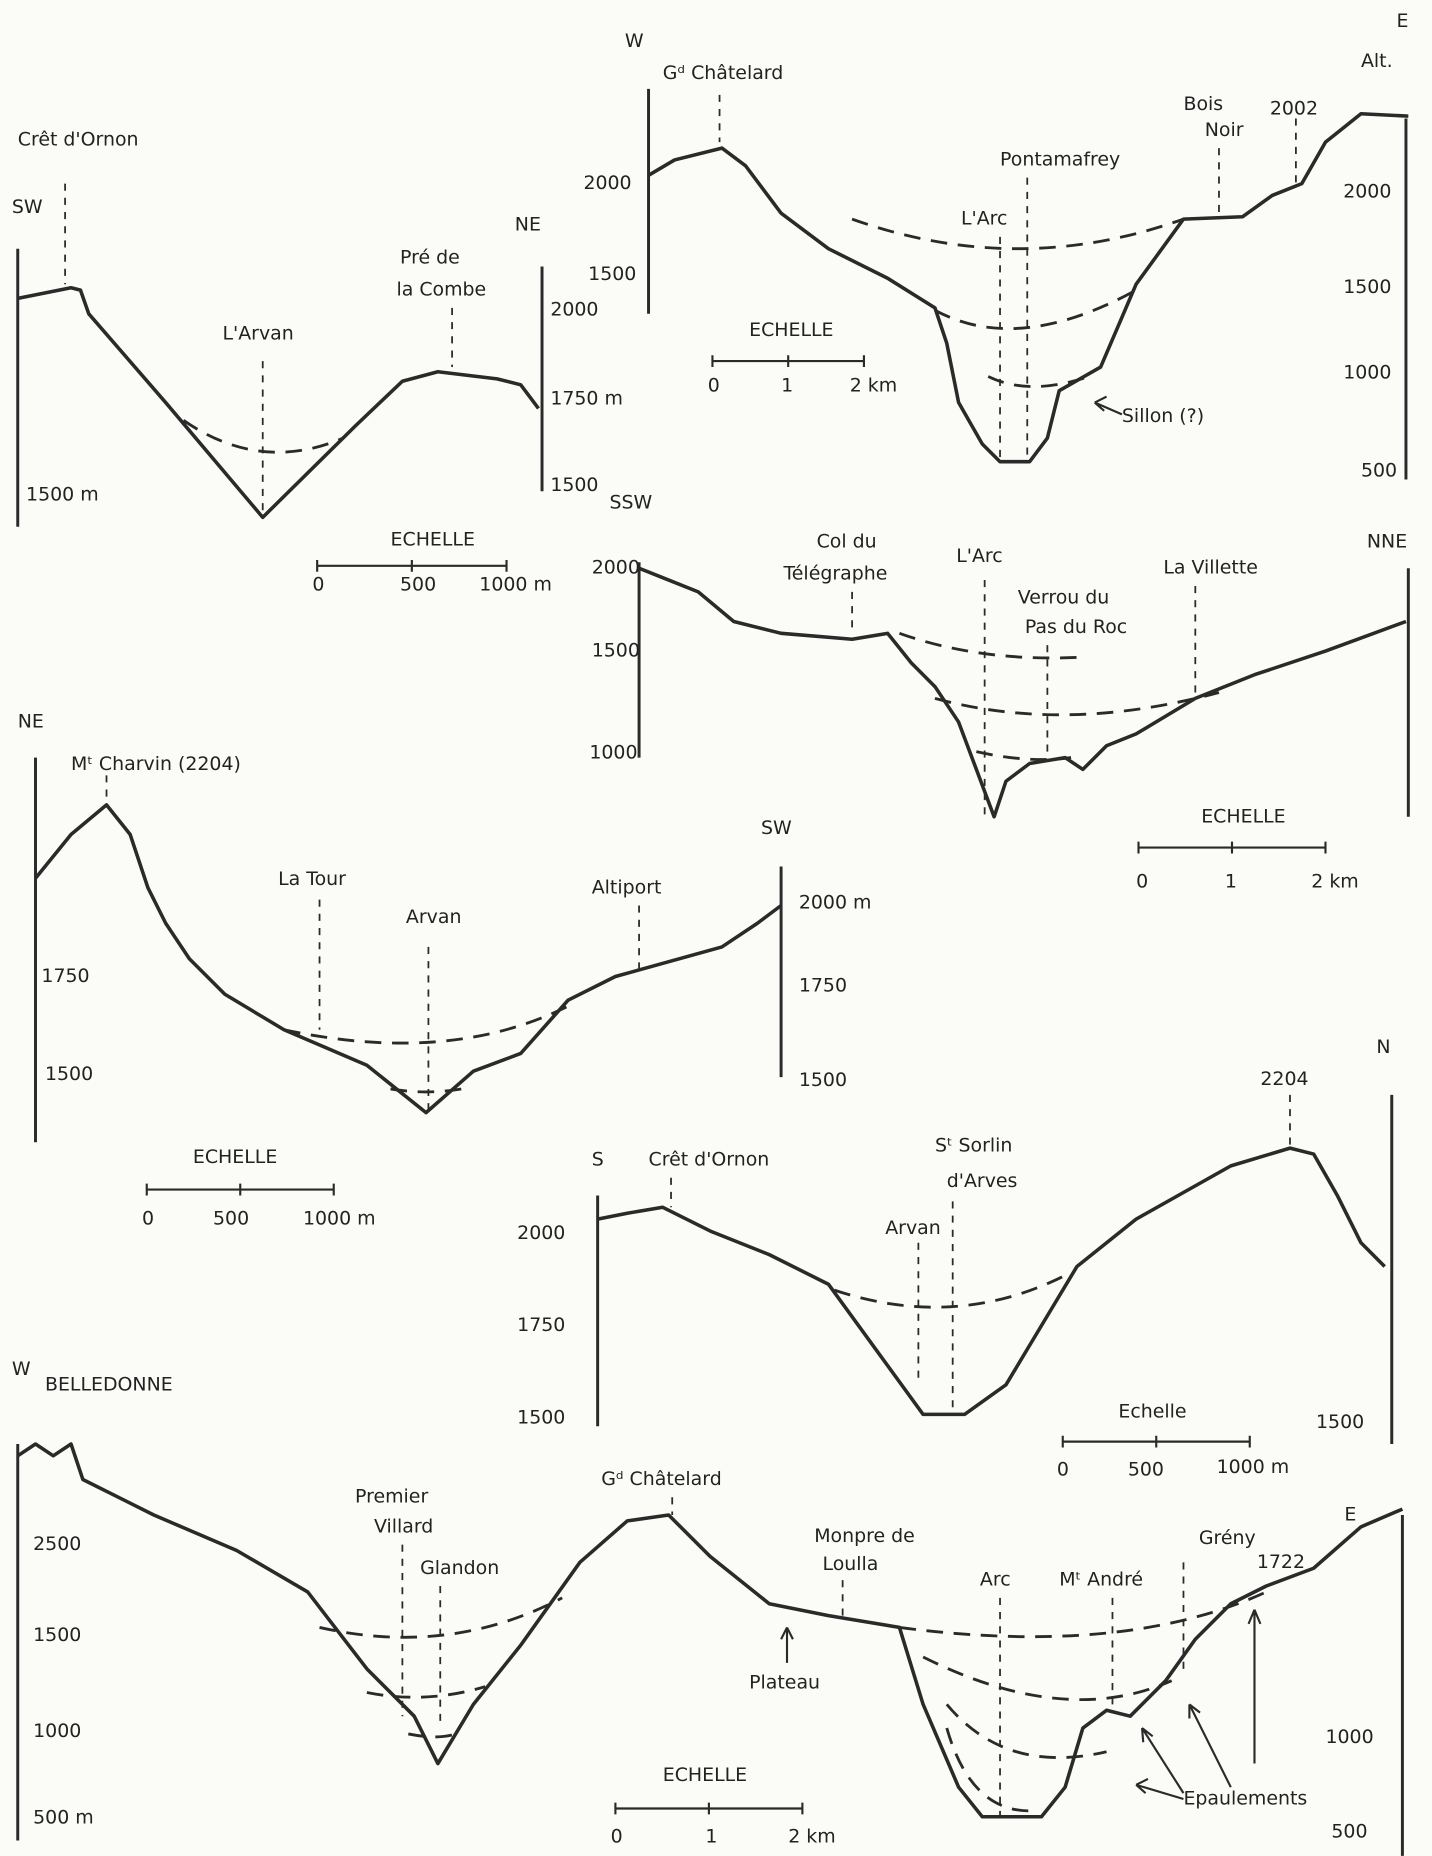 This screenshot has width=1432, height=1856. What do you see at coordinates (459, 1568) in the screenshot?
I see `place-label: Glandon` at bounding box center [459, 1568].